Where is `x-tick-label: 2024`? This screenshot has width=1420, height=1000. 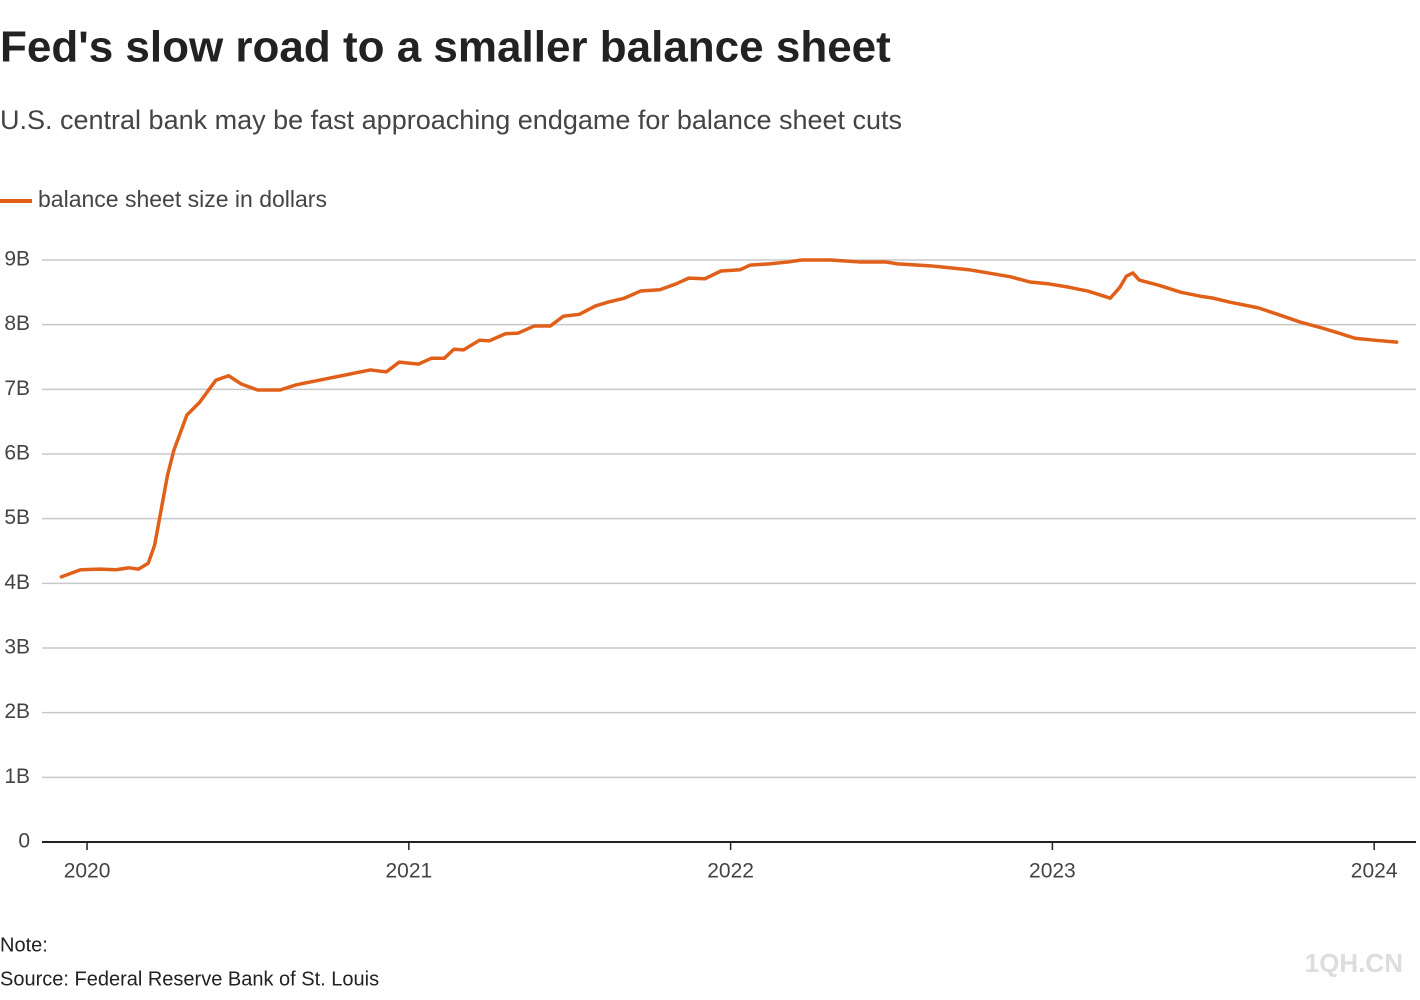
x-tick-label: 2024 is located at coordinates (1374, 871).